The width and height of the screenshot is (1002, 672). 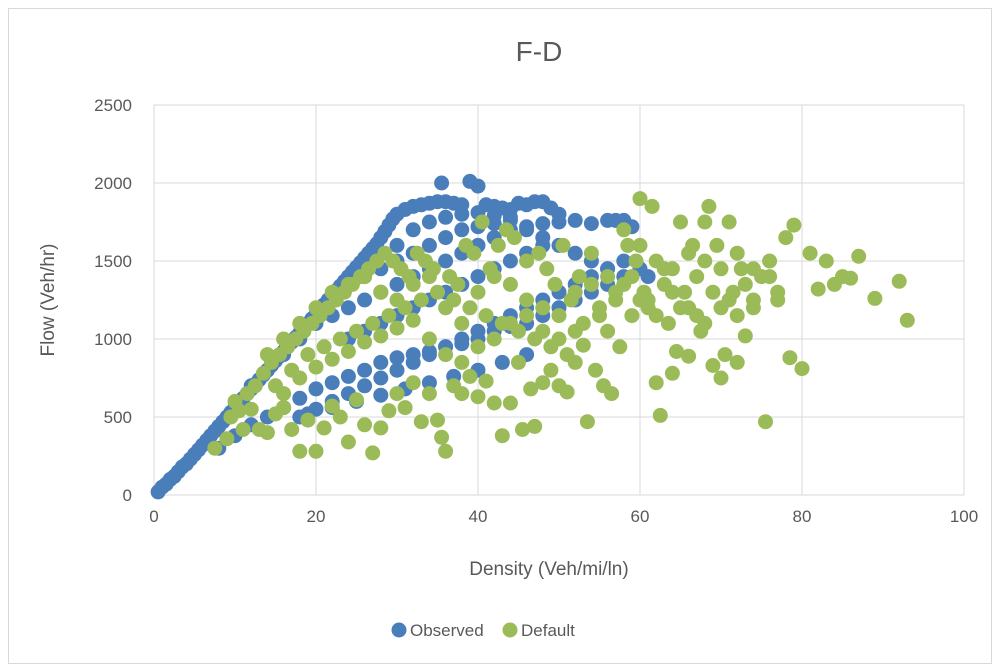 What do you see at coordinates (399, 630) in the screenshot?
I see `legend-marker-observed` at bounding box center [399, 630].